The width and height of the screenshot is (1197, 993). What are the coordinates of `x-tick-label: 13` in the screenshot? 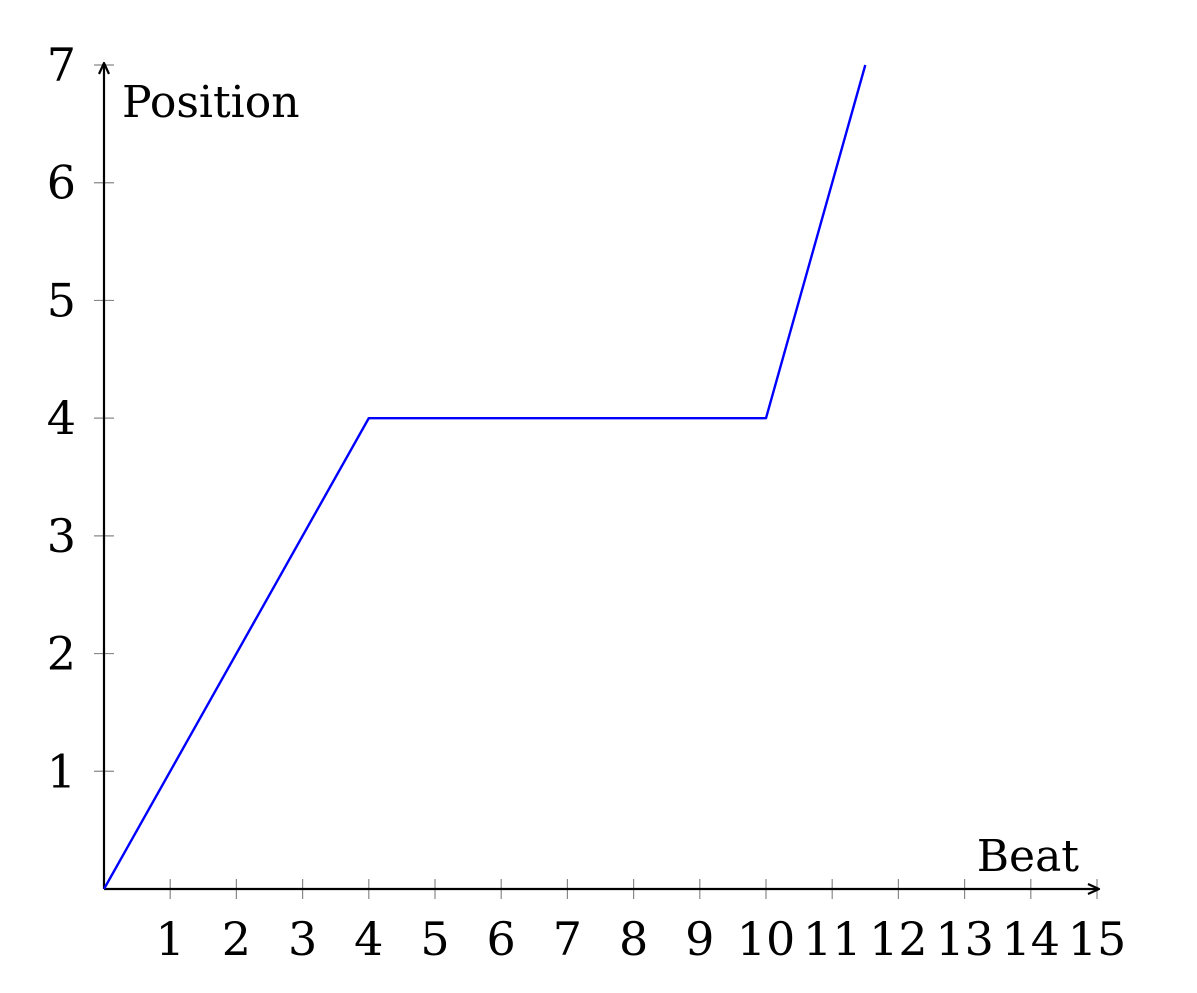 It's located at (964, 939).